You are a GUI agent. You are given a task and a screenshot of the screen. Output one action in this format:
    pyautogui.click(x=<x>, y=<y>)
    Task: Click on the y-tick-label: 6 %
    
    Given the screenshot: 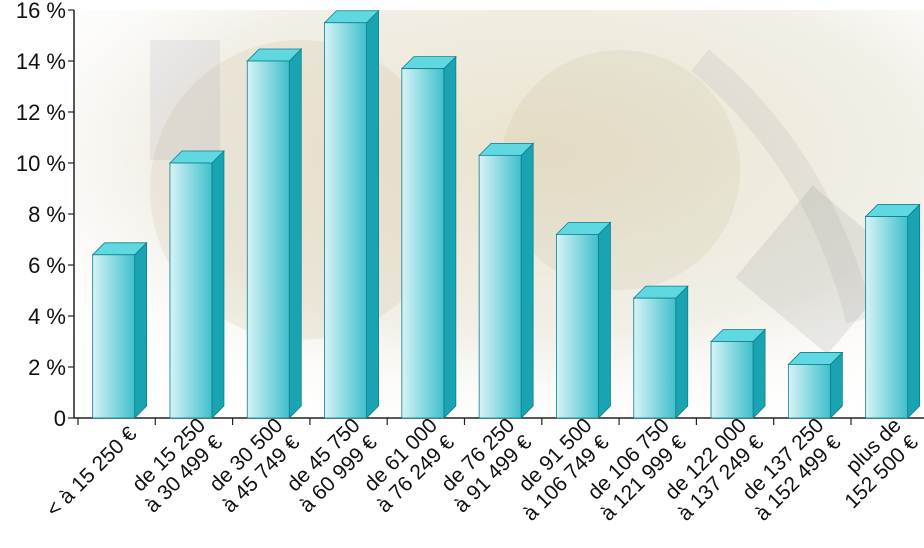 What is the action you would take?
    pyautogui.click(x=47, y=265)
    